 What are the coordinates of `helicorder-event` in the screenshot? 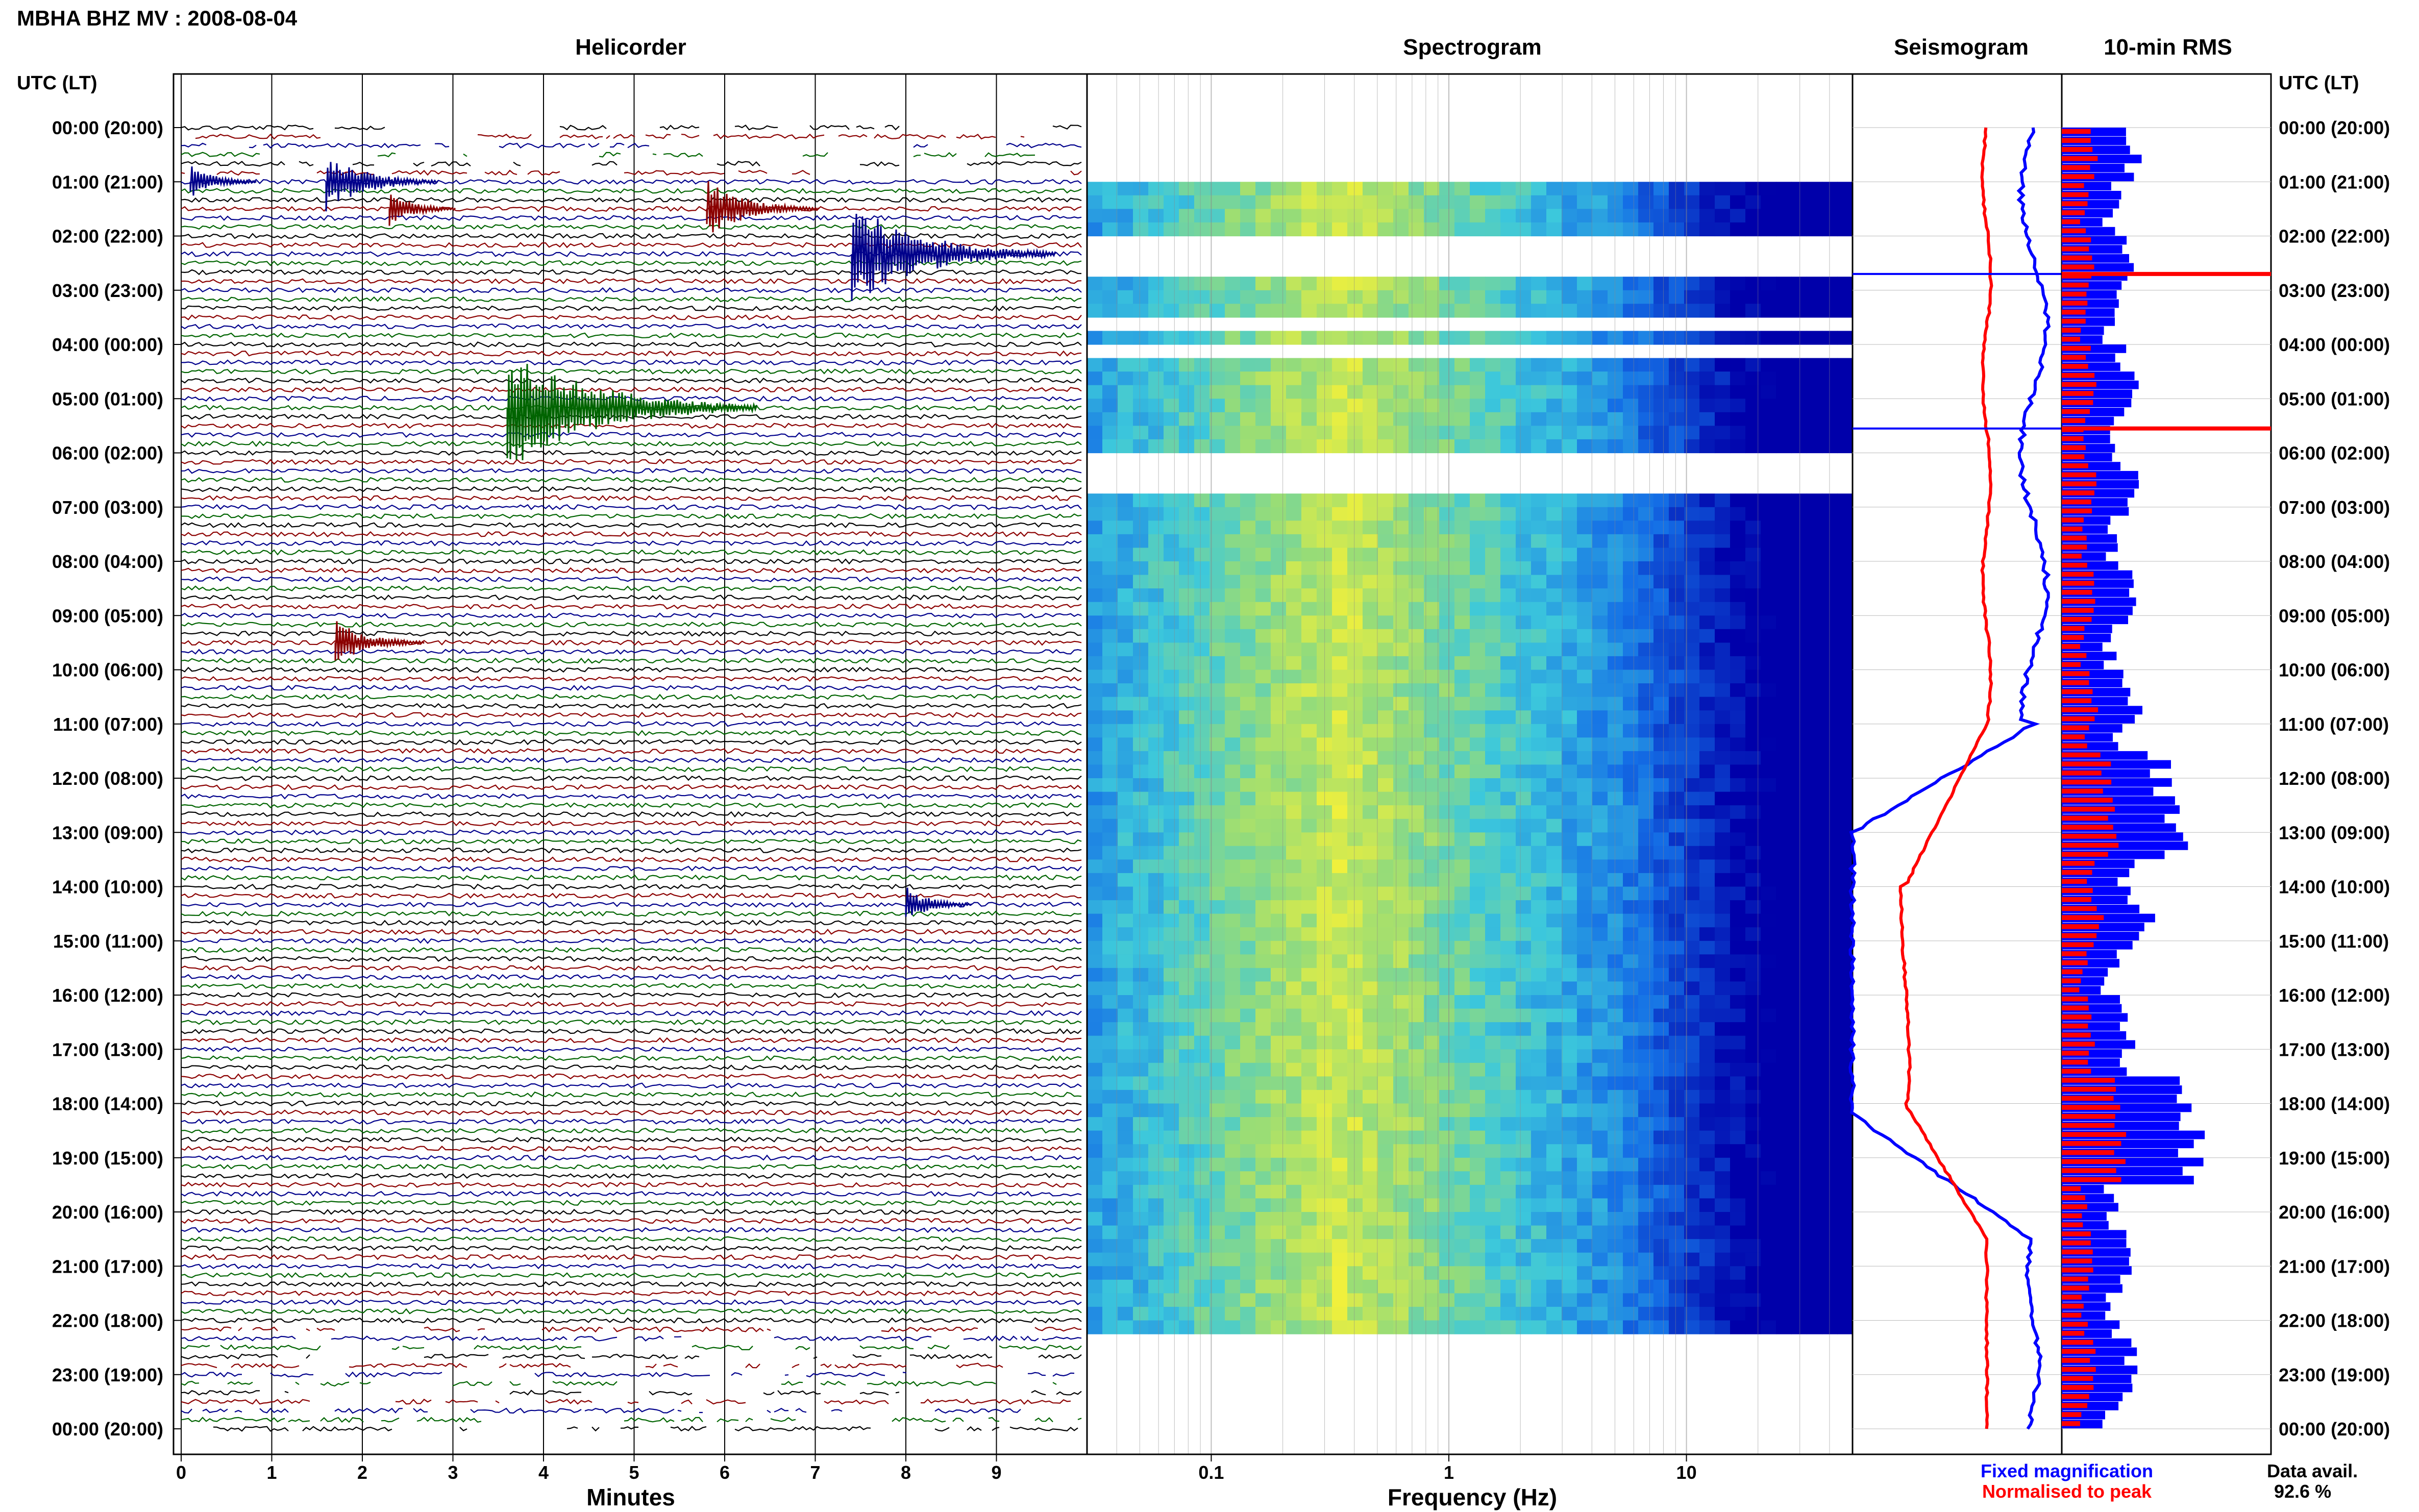 It's located at (763, 207).